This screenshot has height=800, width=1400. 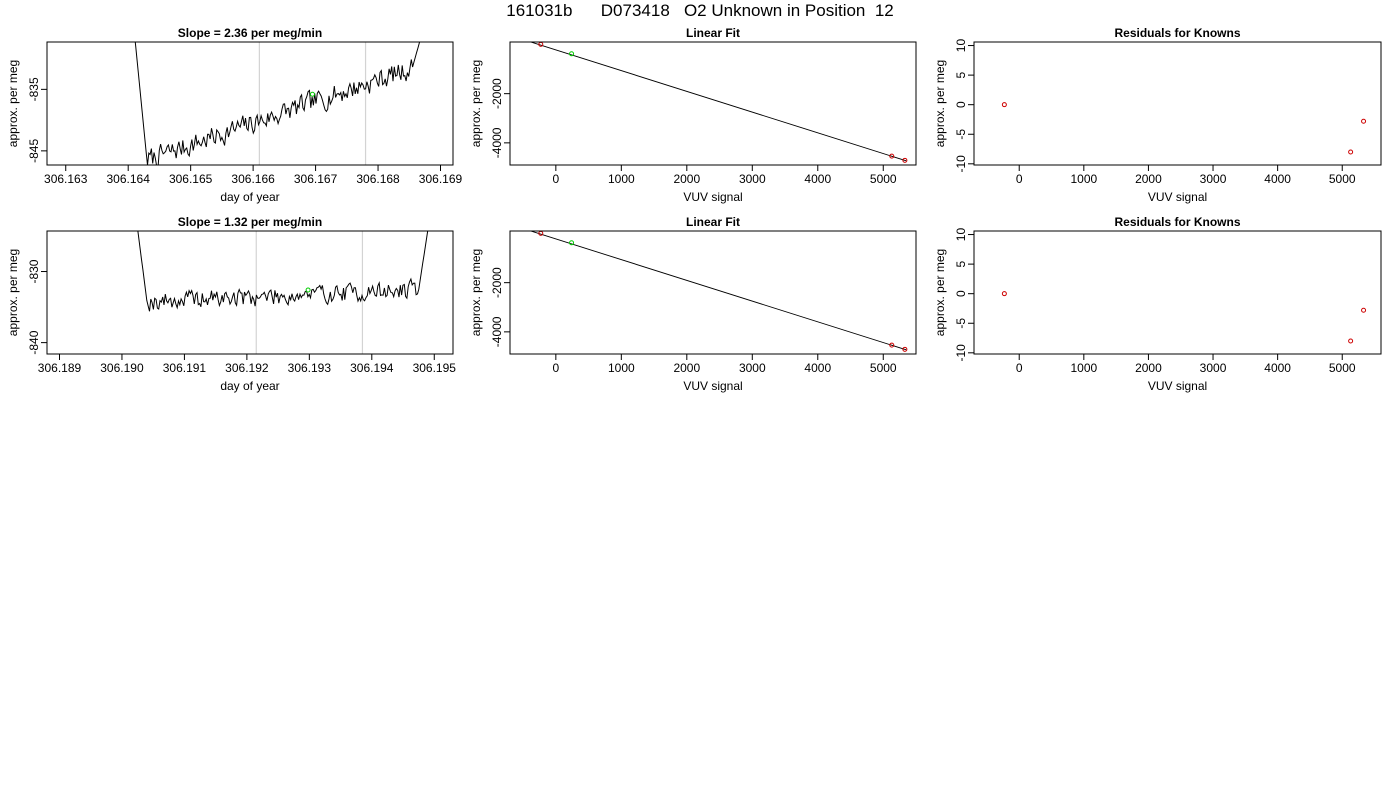 I want to click on x-tick-label: 306.191, so click(x=185, y=368).